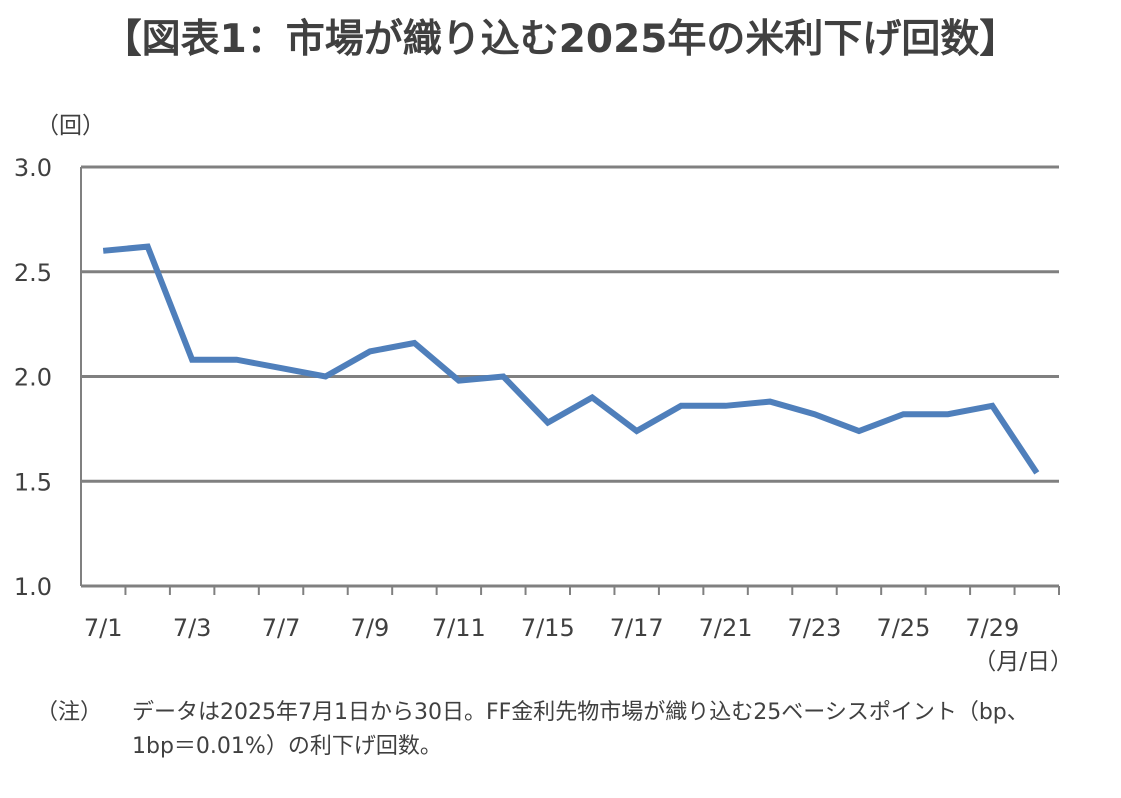 This screenshot has width=1121, height=798. I want to click on y-tick-label: 1.0, so click(33, 587).